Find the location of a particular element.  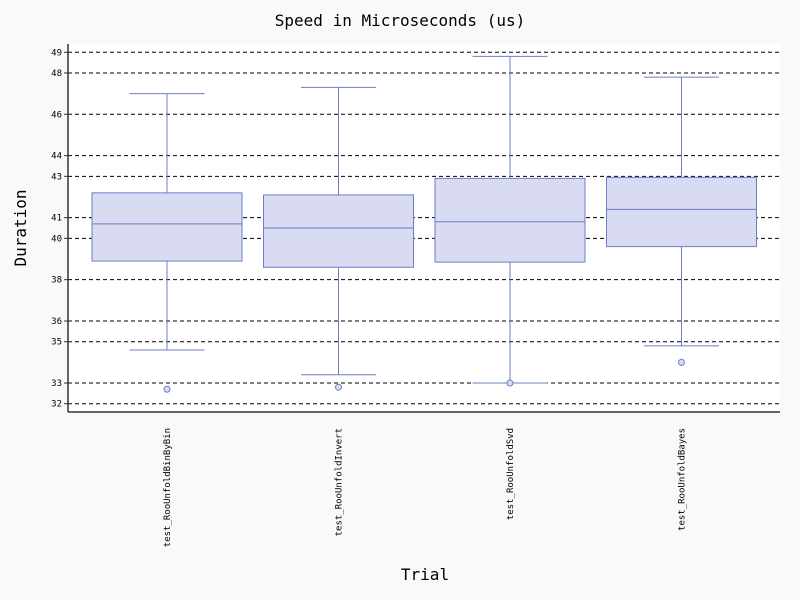

y-tick-label-35: 35 is located at coordinates (56, 343).